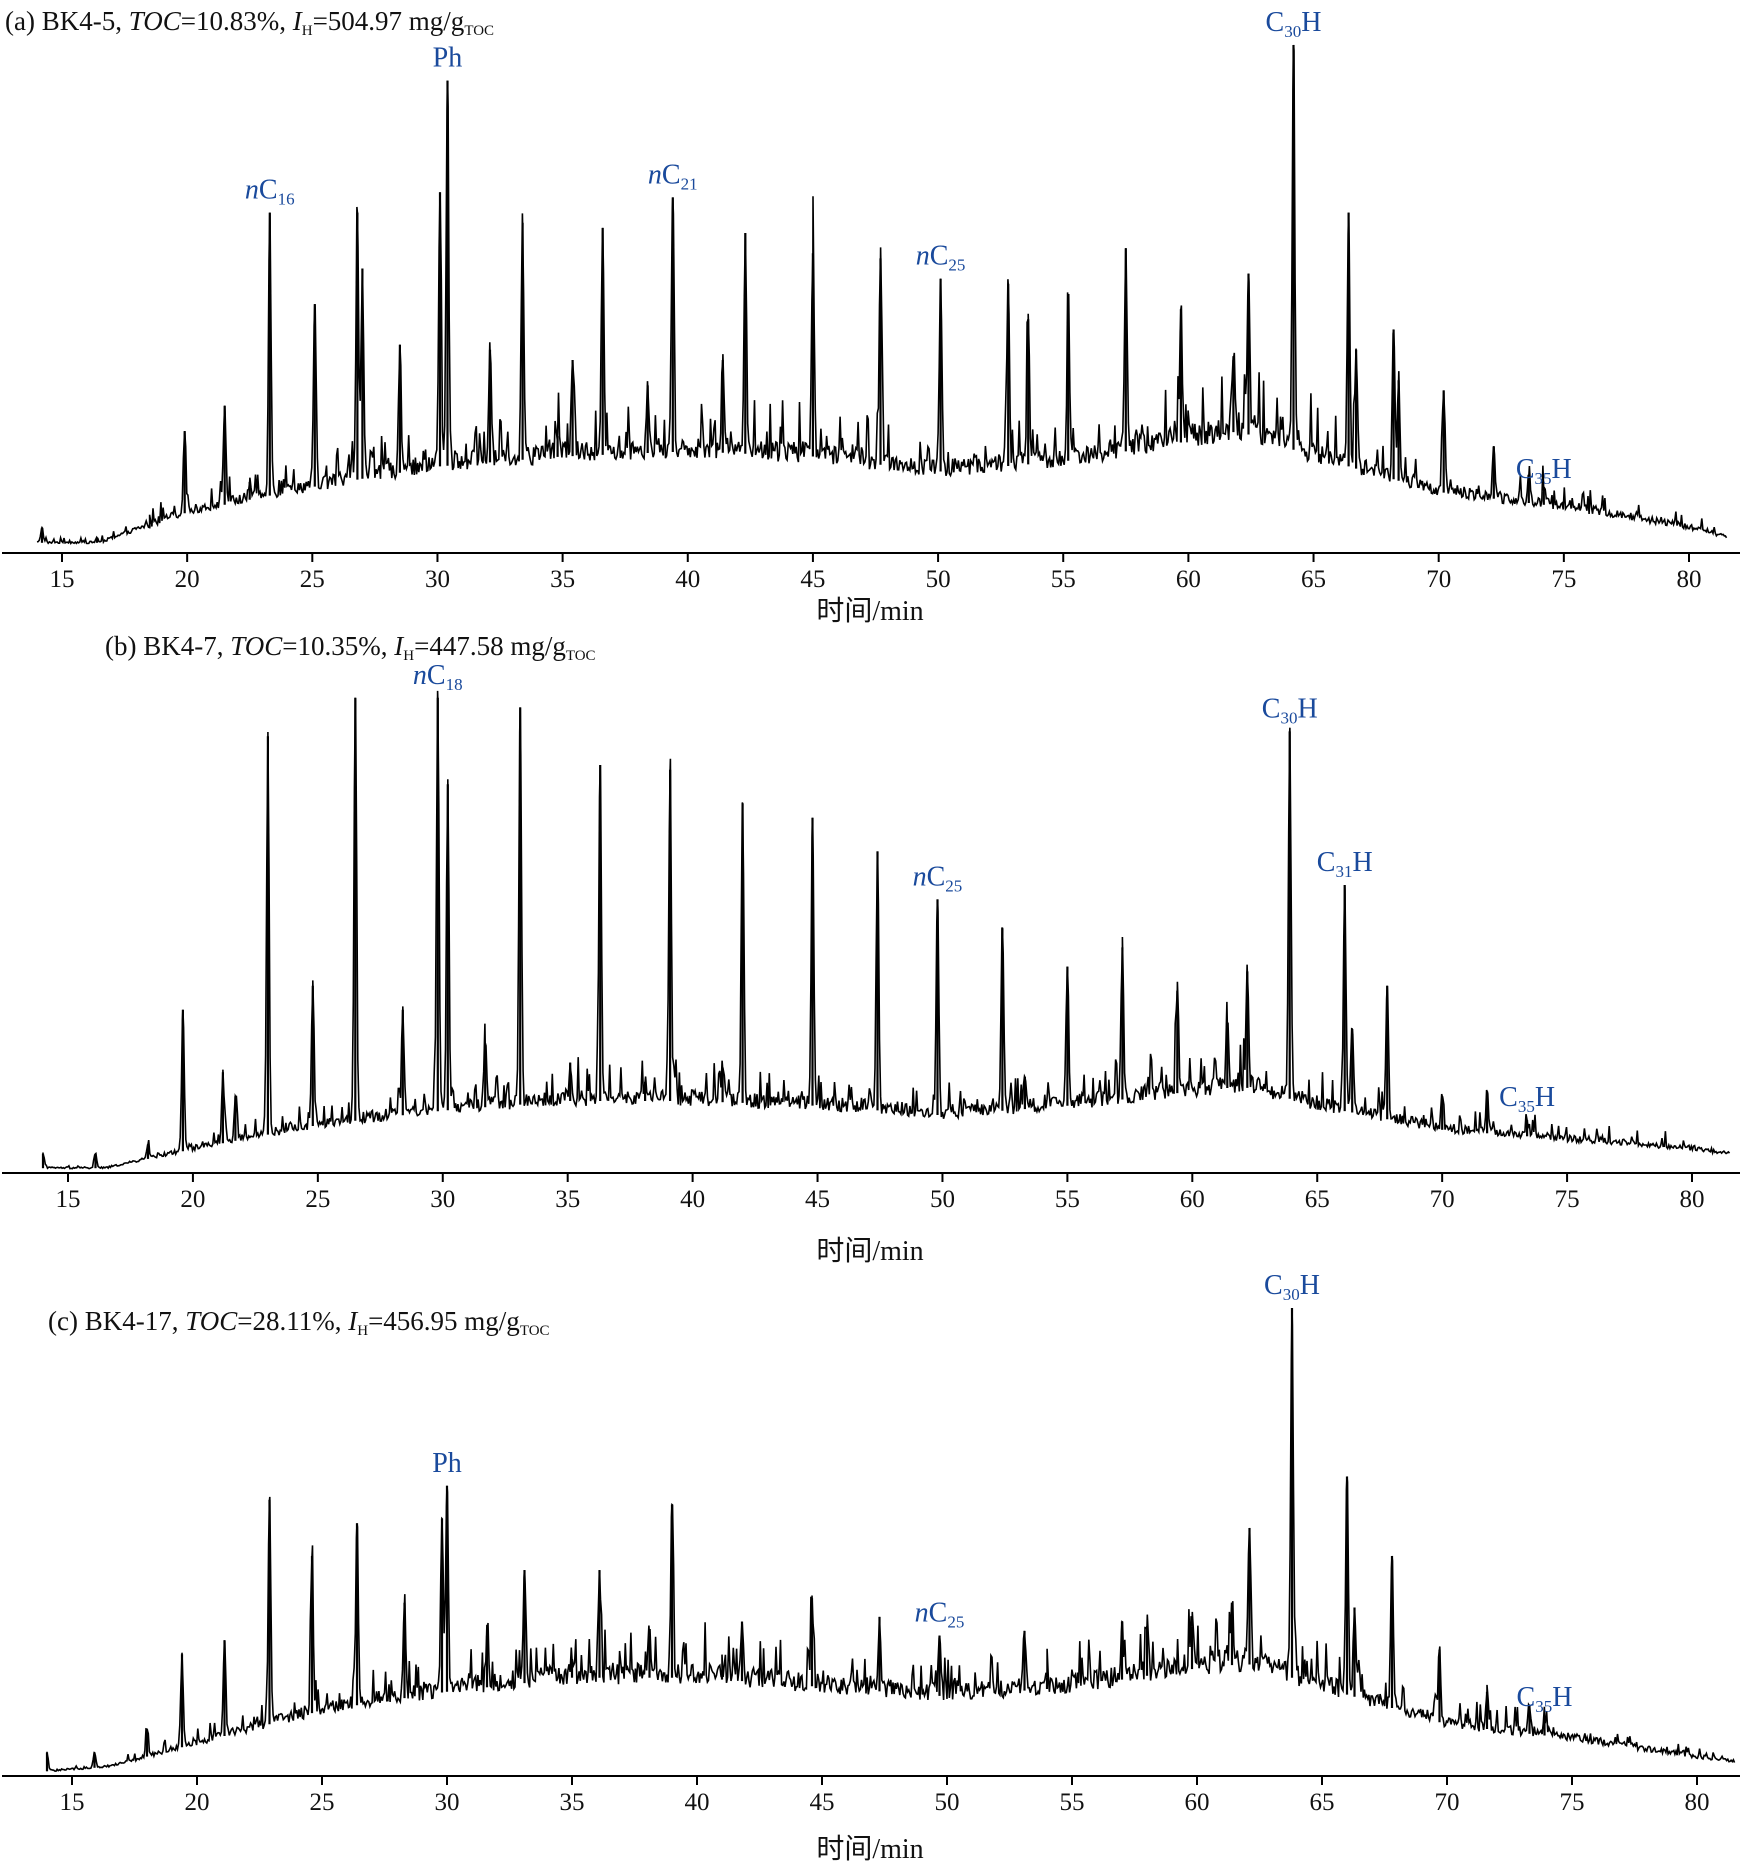 This screenshot has height=1862, width=1748. Describe the element at coordinates (1063, 579) in the screenshot. I see `x-tick-label-a-55: 55` at that location.